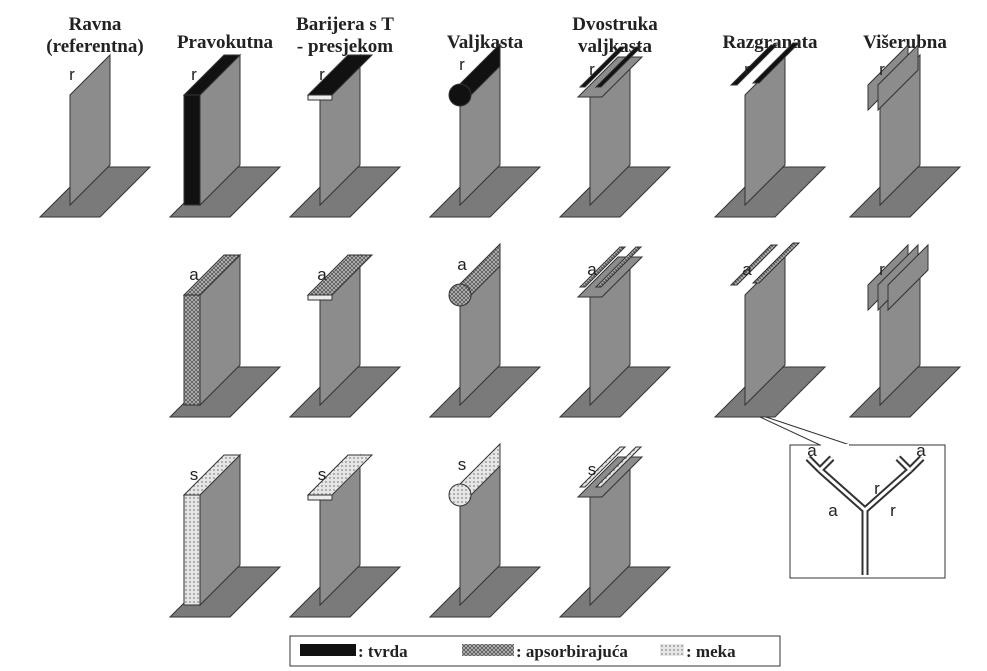  I want to click on legend-label: : tvrda, so click(383, 651).